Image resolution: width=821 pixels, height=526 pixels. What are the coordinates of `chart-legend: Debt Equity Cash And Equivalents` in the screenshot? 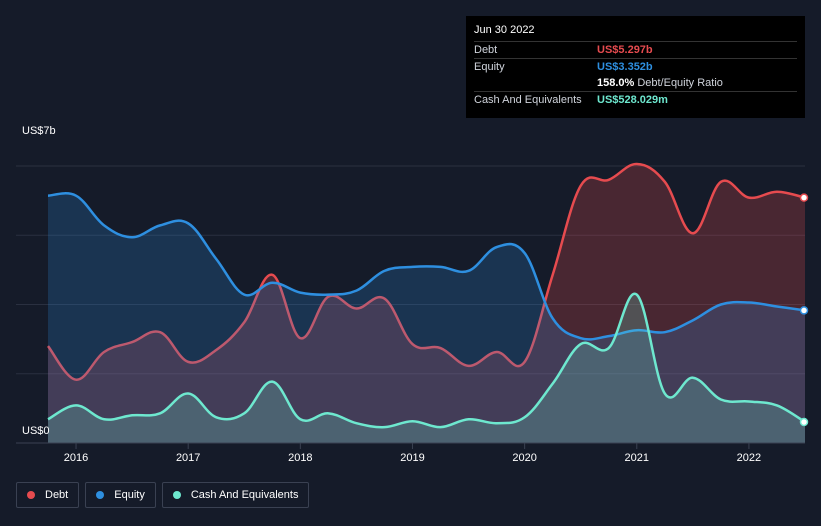 It's located at (163, 495).